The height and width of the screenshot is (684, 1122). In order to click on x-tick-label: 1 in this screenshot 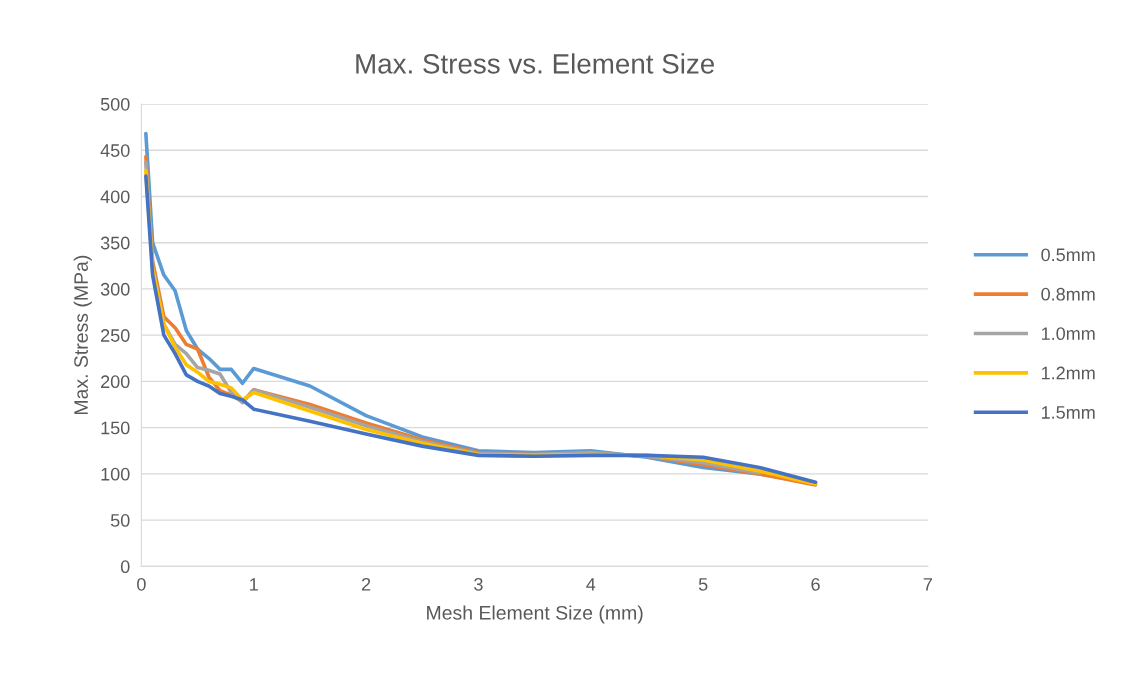, I will do `click(254, 584)`.